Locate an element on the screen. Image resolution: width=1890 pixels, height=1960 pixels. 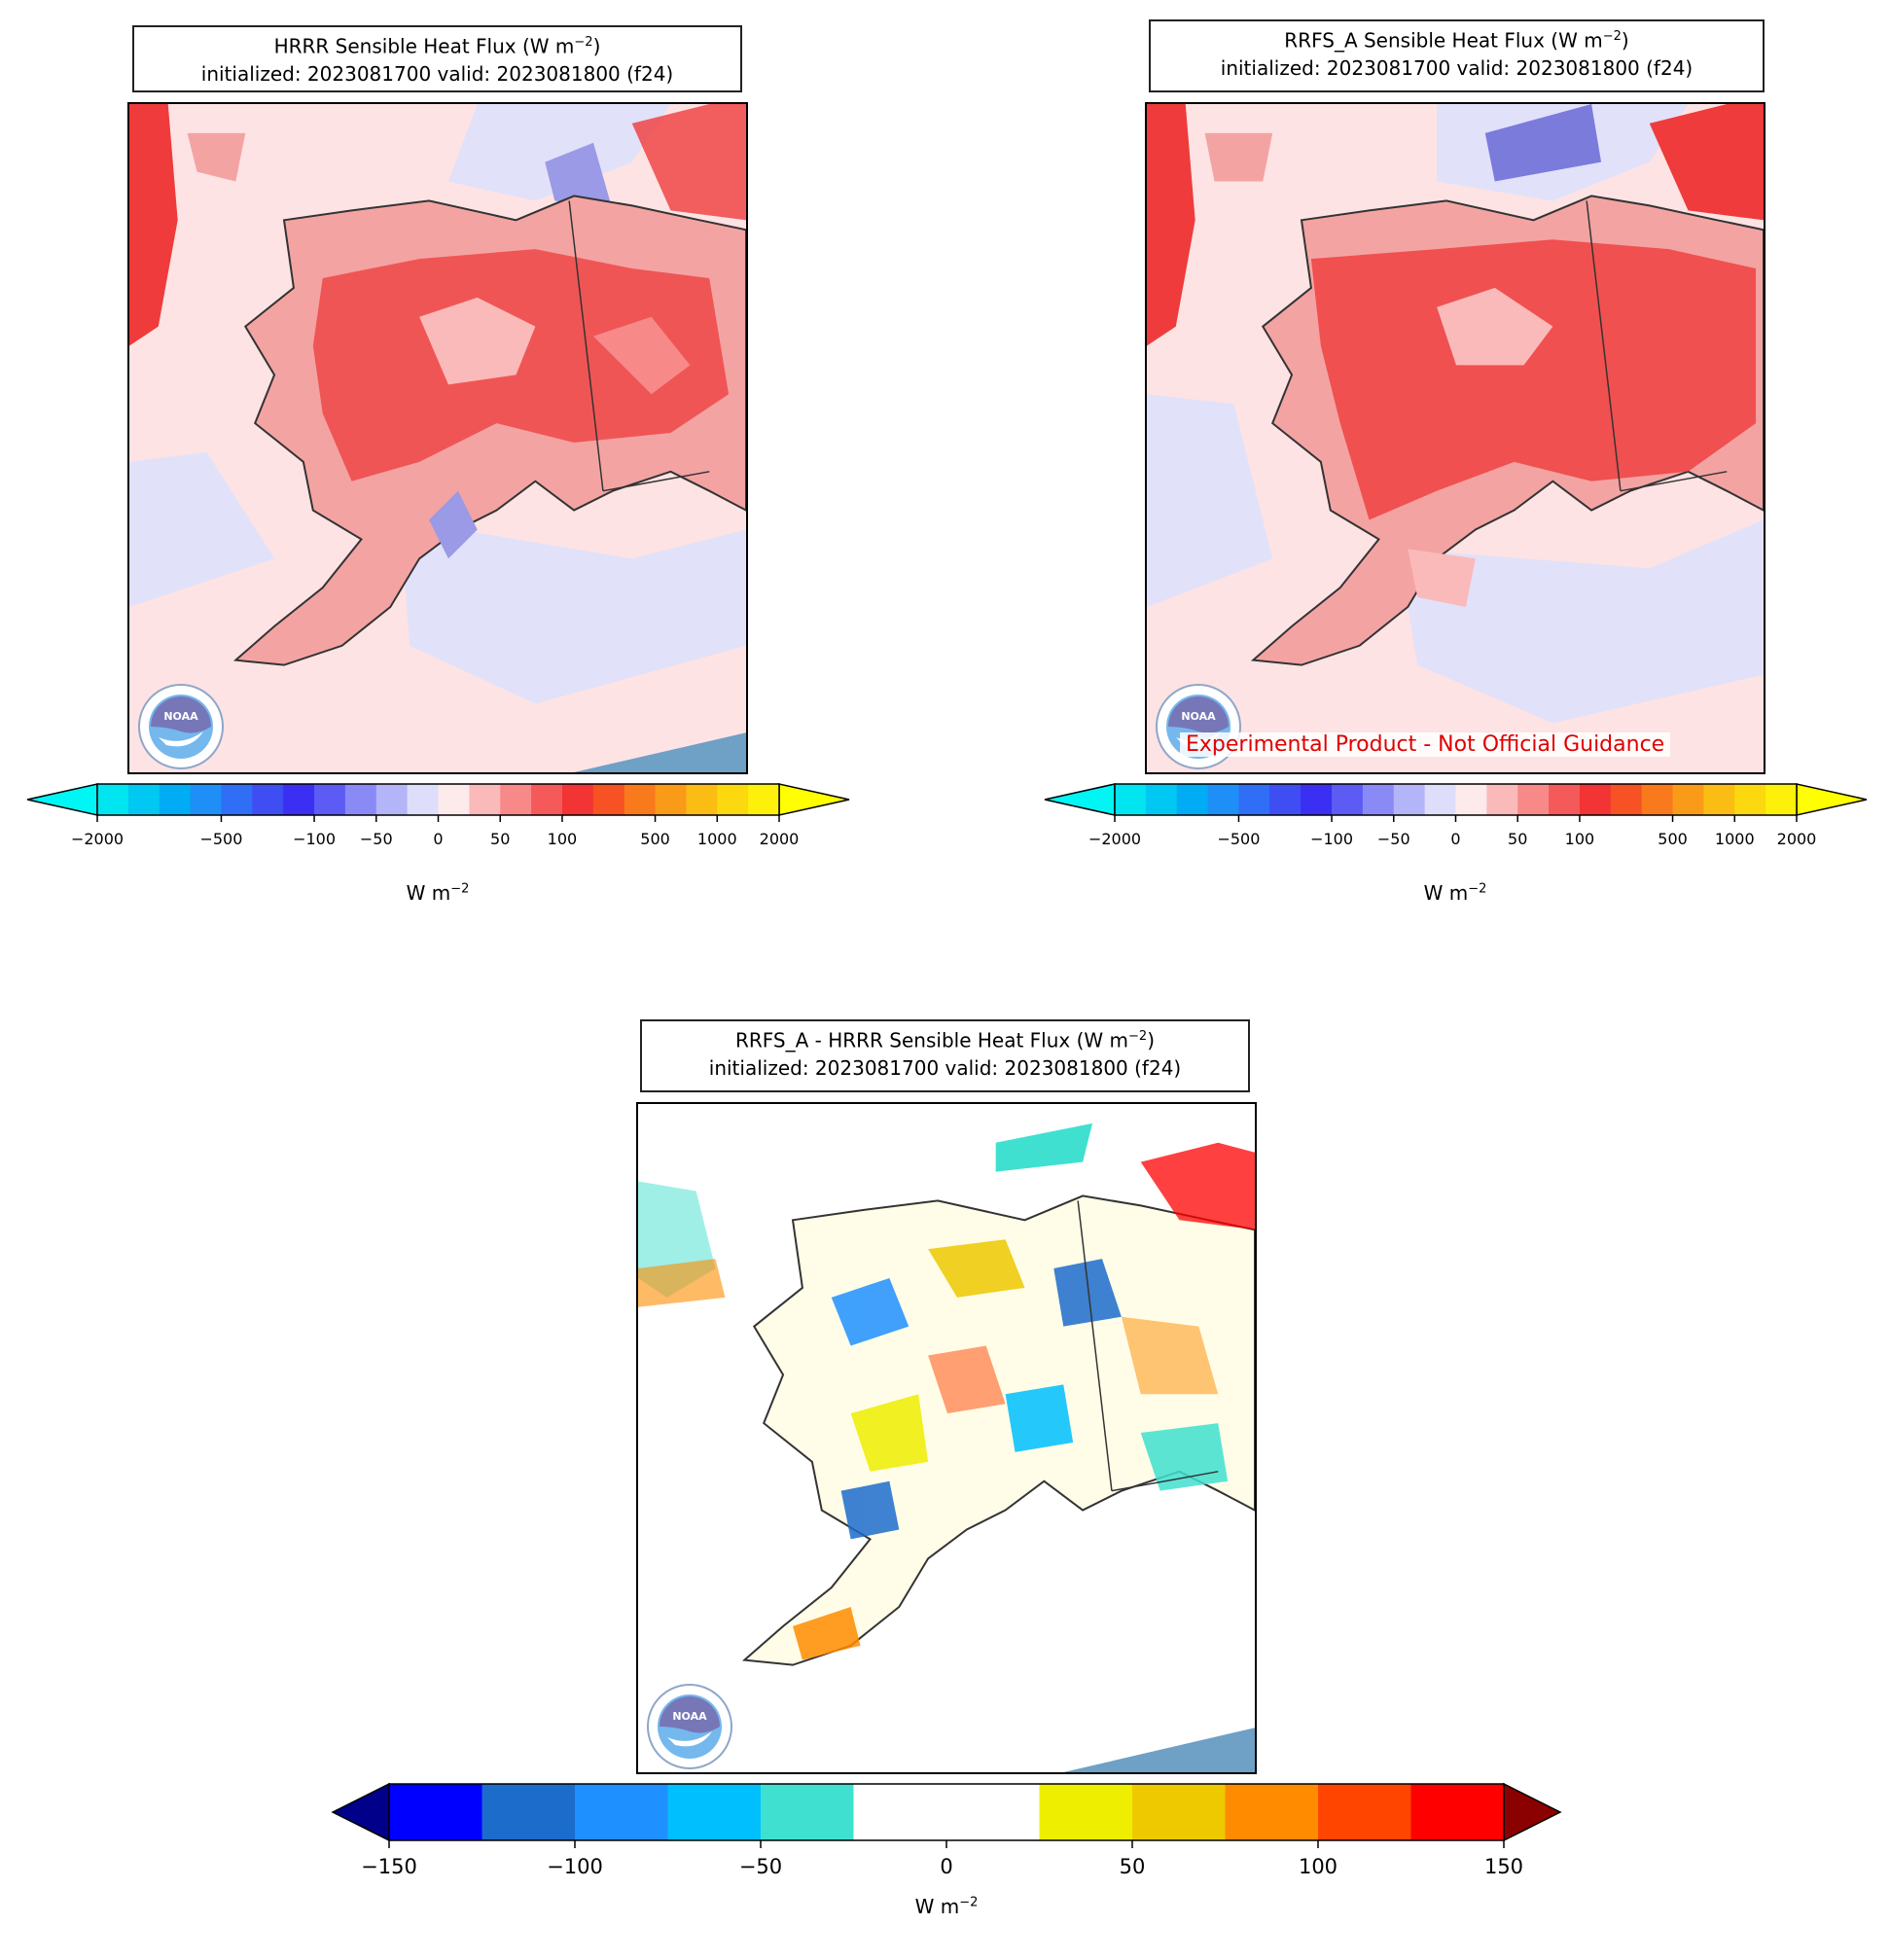
map-diff: NOAA is located at coordinates (947, 1438).